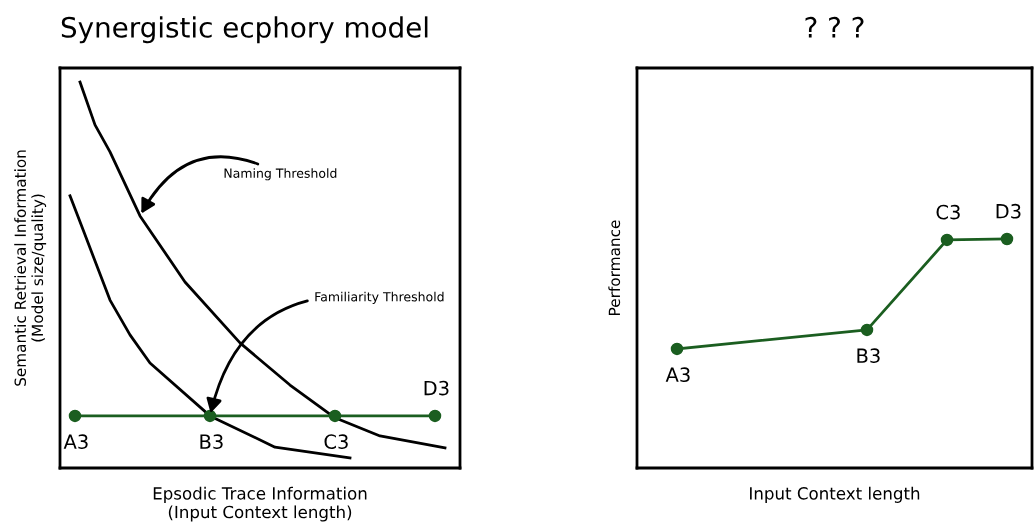 This screenshot has height=526, width=1035. What do you see at coordinates (260, 504) in the screenshot?
I see `x-axis-title: Epsodic Trace Information (Input Context length)` at bounding box center [260, 504].